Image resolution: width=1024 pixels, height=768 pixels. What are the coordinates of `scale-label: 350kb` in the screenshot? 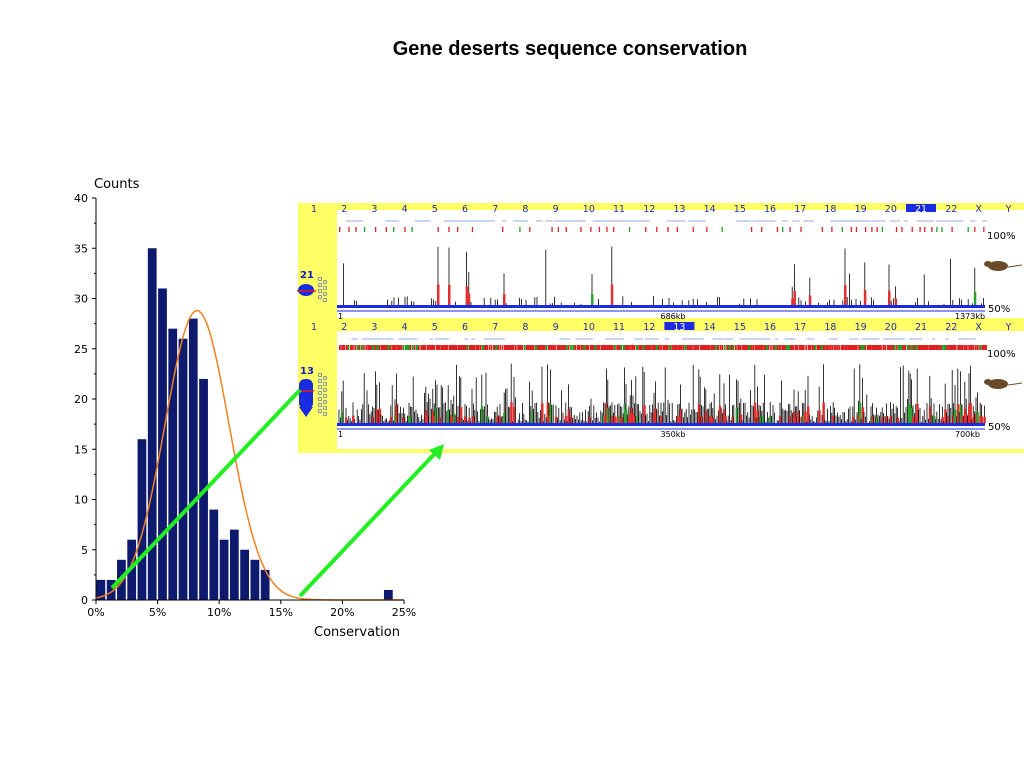 It's located at (673, 434).